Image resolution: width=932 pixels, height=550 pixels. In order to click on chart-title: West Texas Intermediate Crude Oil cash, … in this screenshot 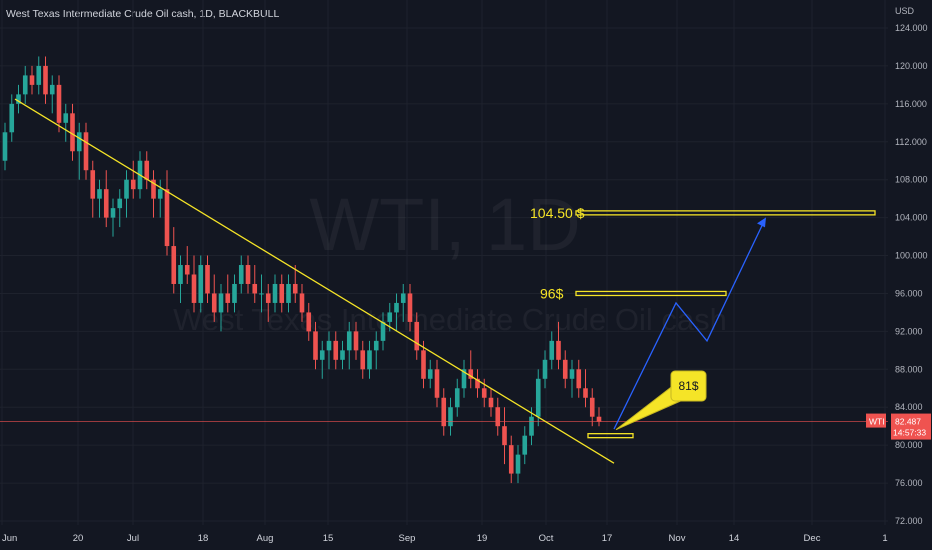, I will do `click(143, 14)`.